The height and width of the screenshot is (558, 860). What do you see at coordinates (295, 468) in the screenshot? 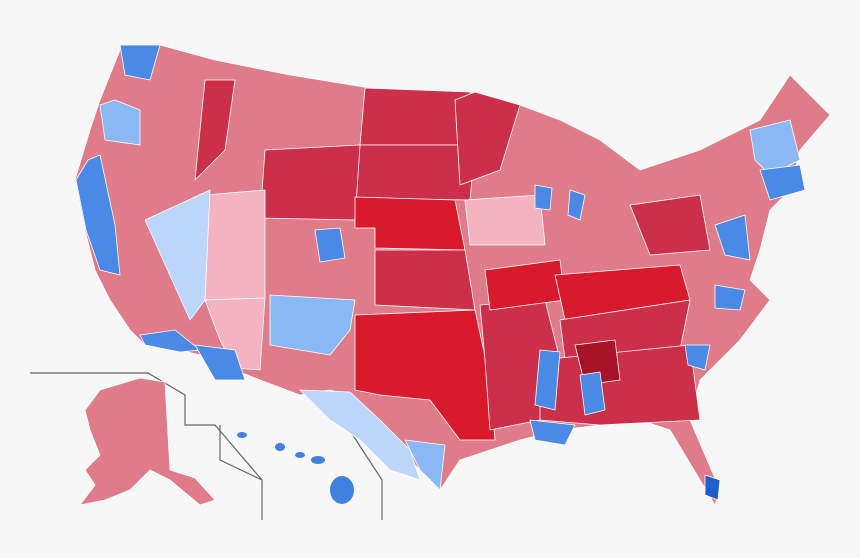
I see `hawaii` at bounding box center [295, 468].